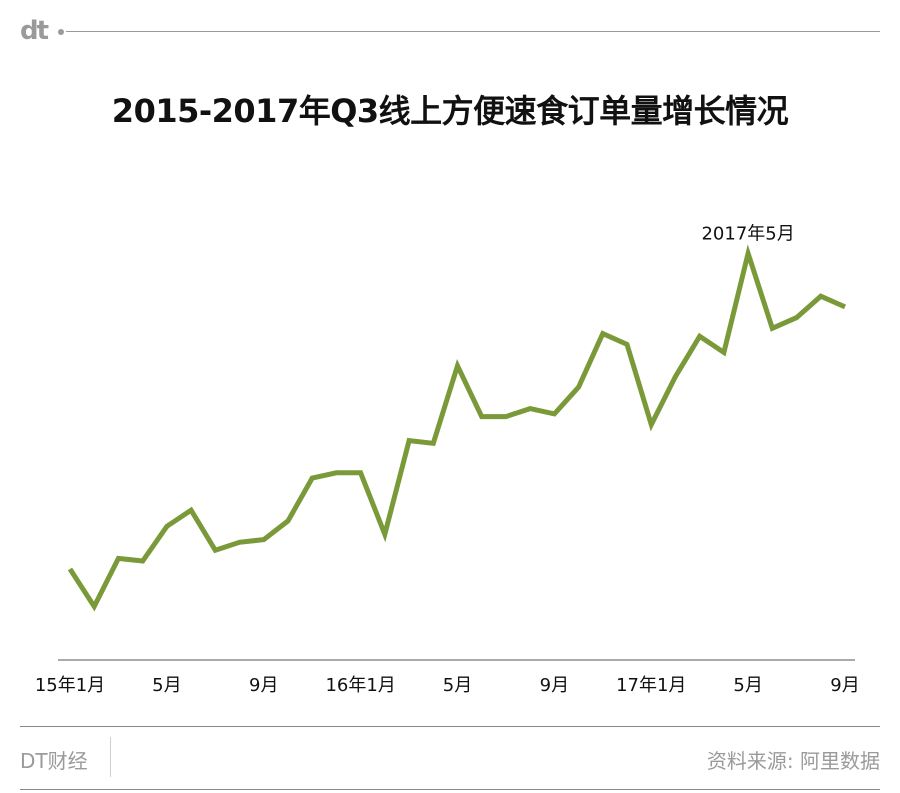 The image size is (900, 793). Describe the element at coordinates (793, 761) in the screenshot. I see `footer-source: 资料来源: 阿里数据` at that location.